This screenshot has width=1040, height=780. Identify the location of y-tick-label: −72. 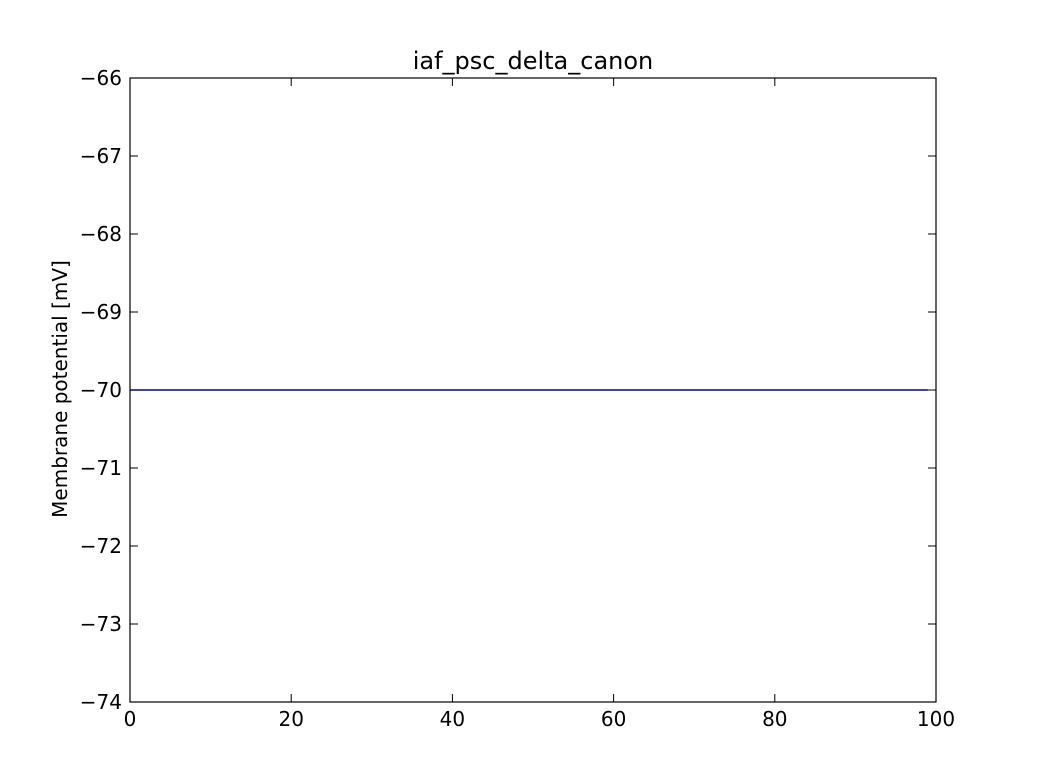
(101, 546).